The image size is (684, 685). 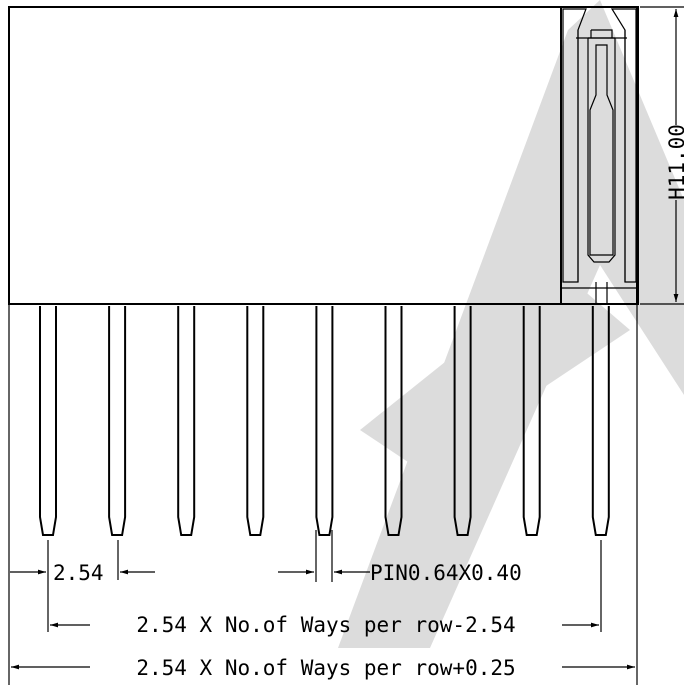 I want to click on inner-span-dimension: 2.54 X No.of Ways per row-2.54, so click(x=326, y=588).